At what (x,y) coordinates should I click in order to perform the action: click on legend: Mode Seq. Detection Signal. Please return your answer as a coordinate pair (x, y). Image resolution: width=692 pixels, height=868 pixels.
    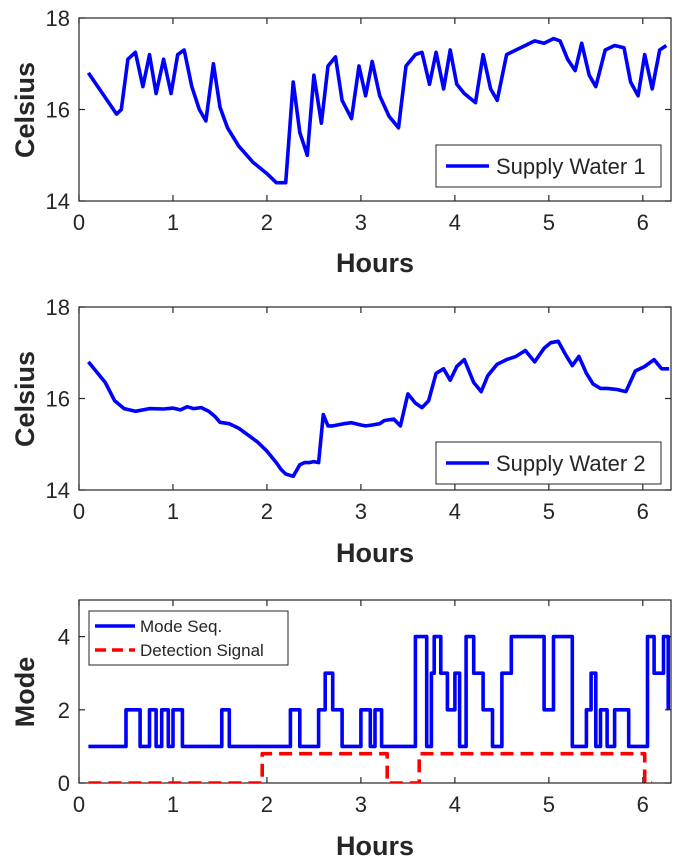
    Looking at the image, I should click on (188, 638).